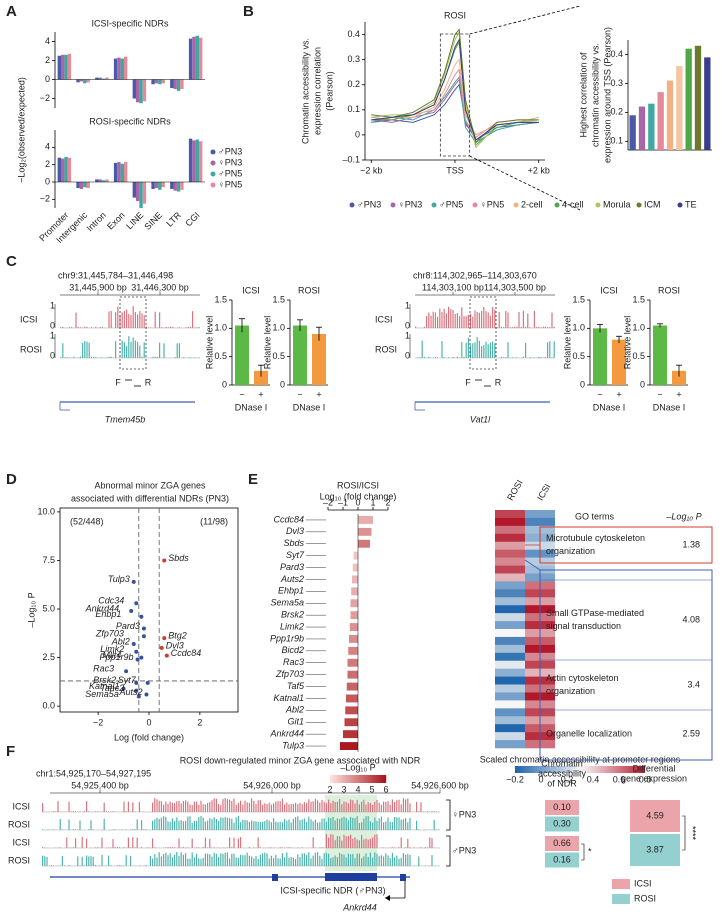  What do you see at coordinates (317, 91) in the screenshot?
I see `axis-label: expression correlation` at bounding box center [317, 91].